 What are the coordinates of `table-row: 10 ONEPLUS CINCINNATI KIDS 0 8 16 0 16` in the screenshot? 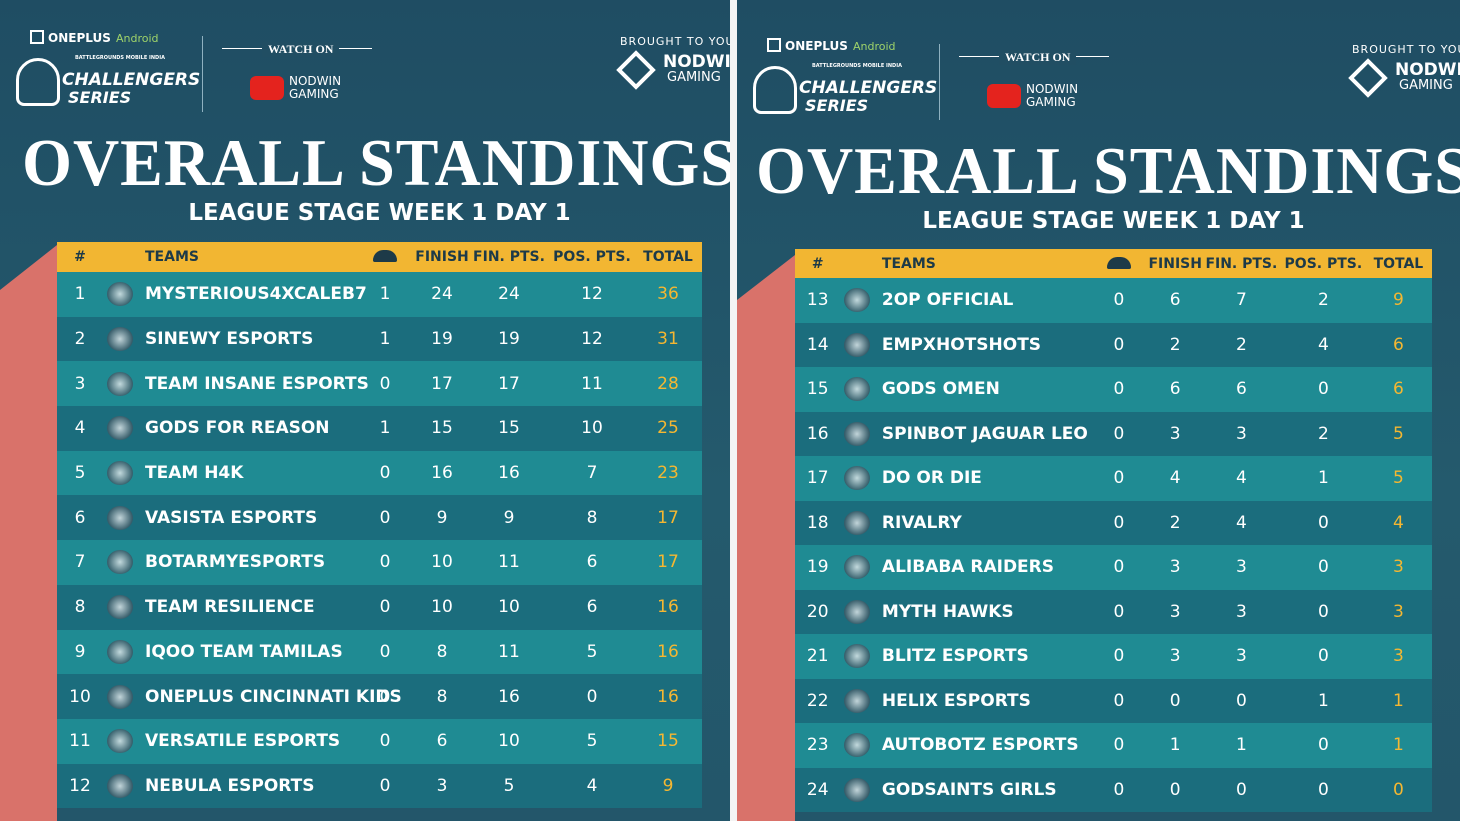 It's located at (379, 696).